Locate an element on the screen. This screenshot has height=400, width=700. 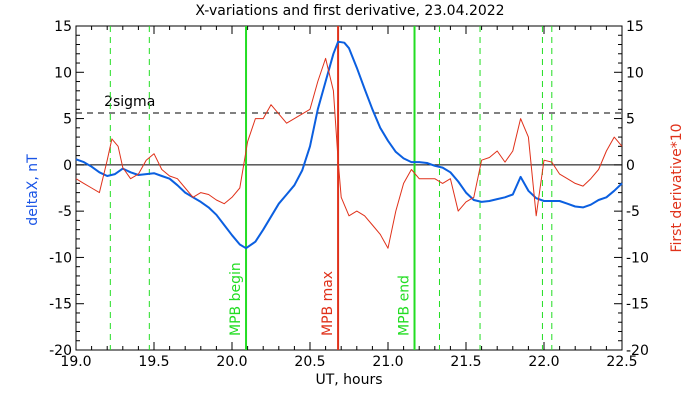
y-axis-left-ticks: -20 -15 -10 -5 0 5 10 15 is located at coordinates (66, 189).